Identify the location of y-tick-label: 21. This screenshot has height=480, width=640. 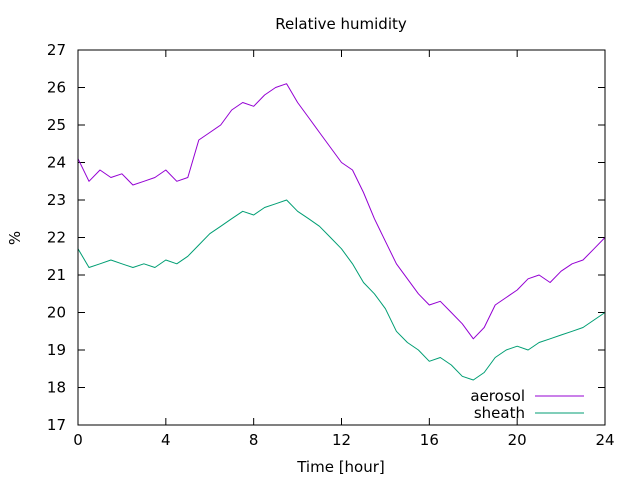
(56, 275).